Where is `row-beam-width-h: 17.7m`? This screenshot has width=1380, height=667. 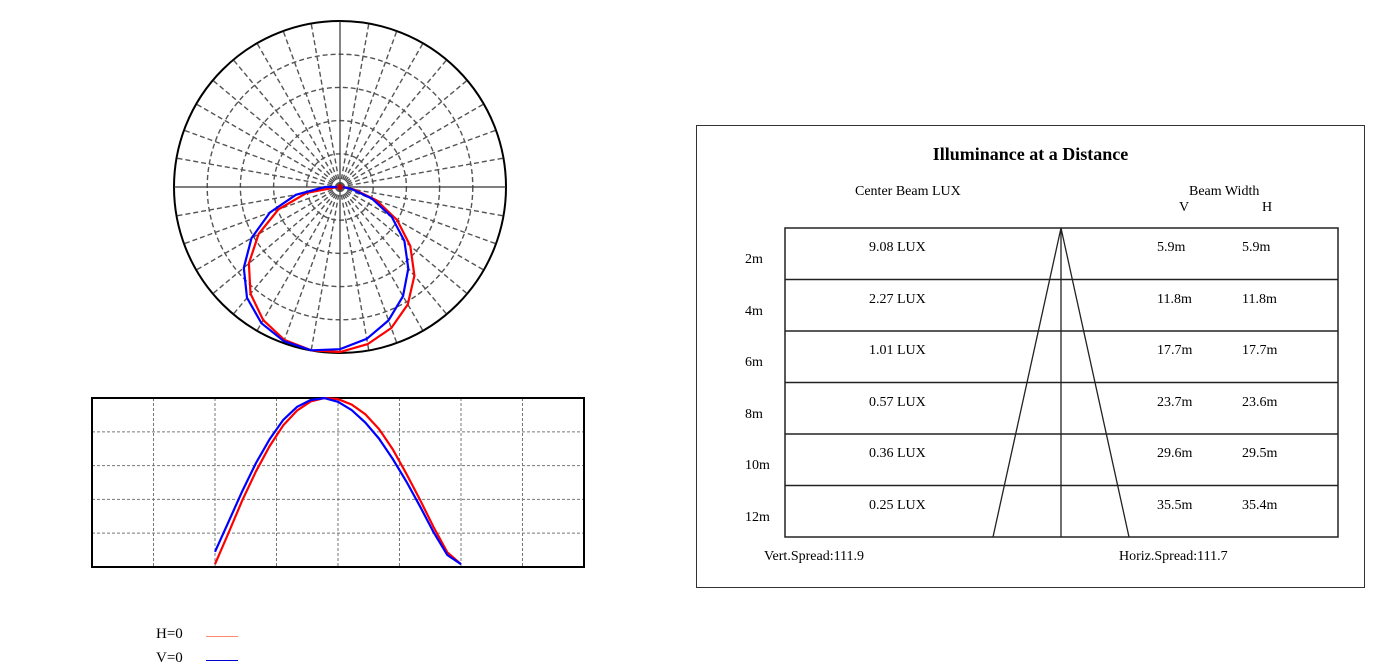
row-beam-width-h: 17.7m is located at coordinates (1260, 350).